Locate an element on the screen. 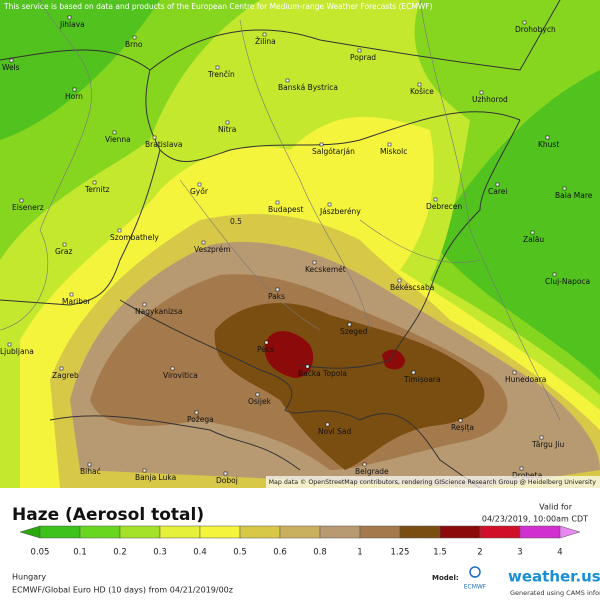  city-label: Maribor is located at coordinates (77, 301).